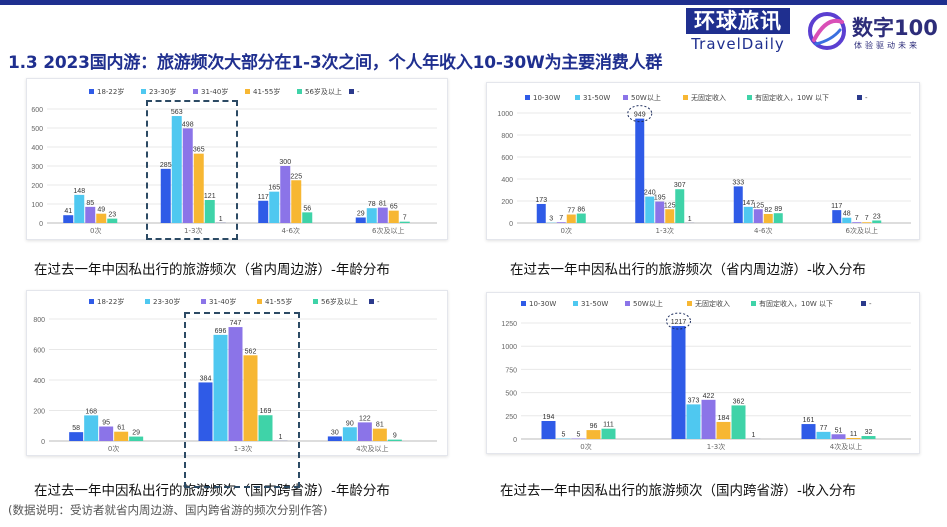 The height and width of the screenshot is (527, 947). Describe the element at coordinates (76, 428) in the screenshot. I see `data-label: 58` at that location.